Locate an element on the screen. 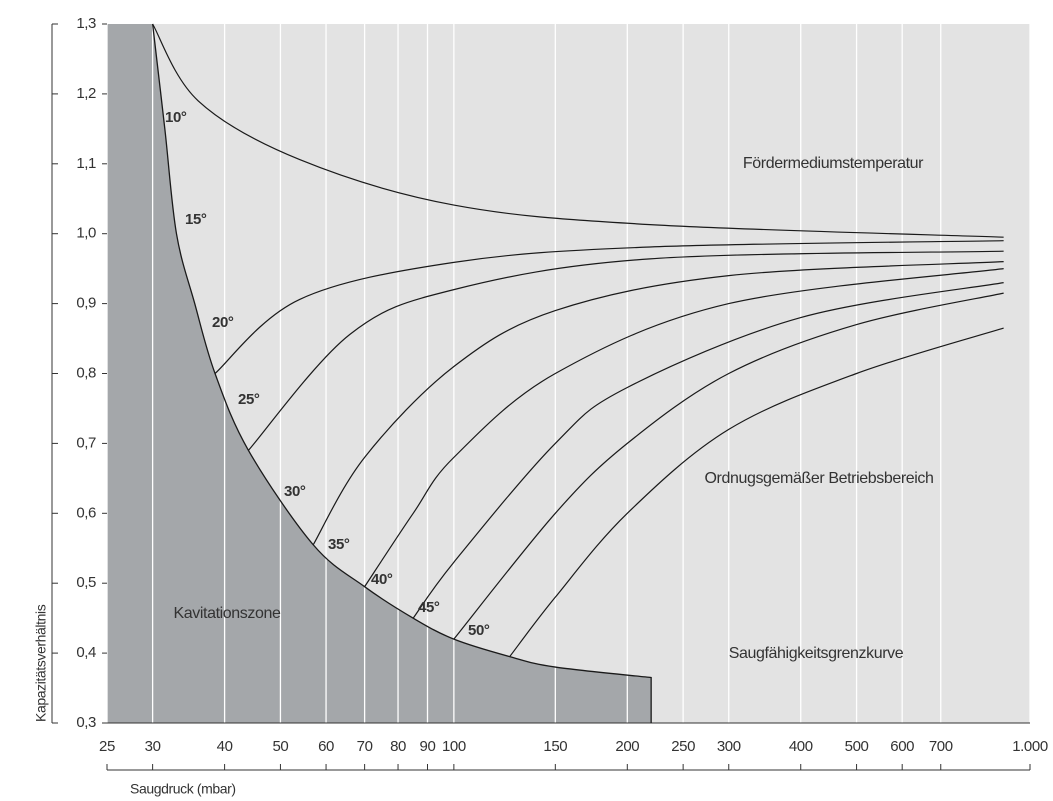 This screenshot has width=1053, height=801. y-tick-label: 0,7 is located at coordinates (86, 442).